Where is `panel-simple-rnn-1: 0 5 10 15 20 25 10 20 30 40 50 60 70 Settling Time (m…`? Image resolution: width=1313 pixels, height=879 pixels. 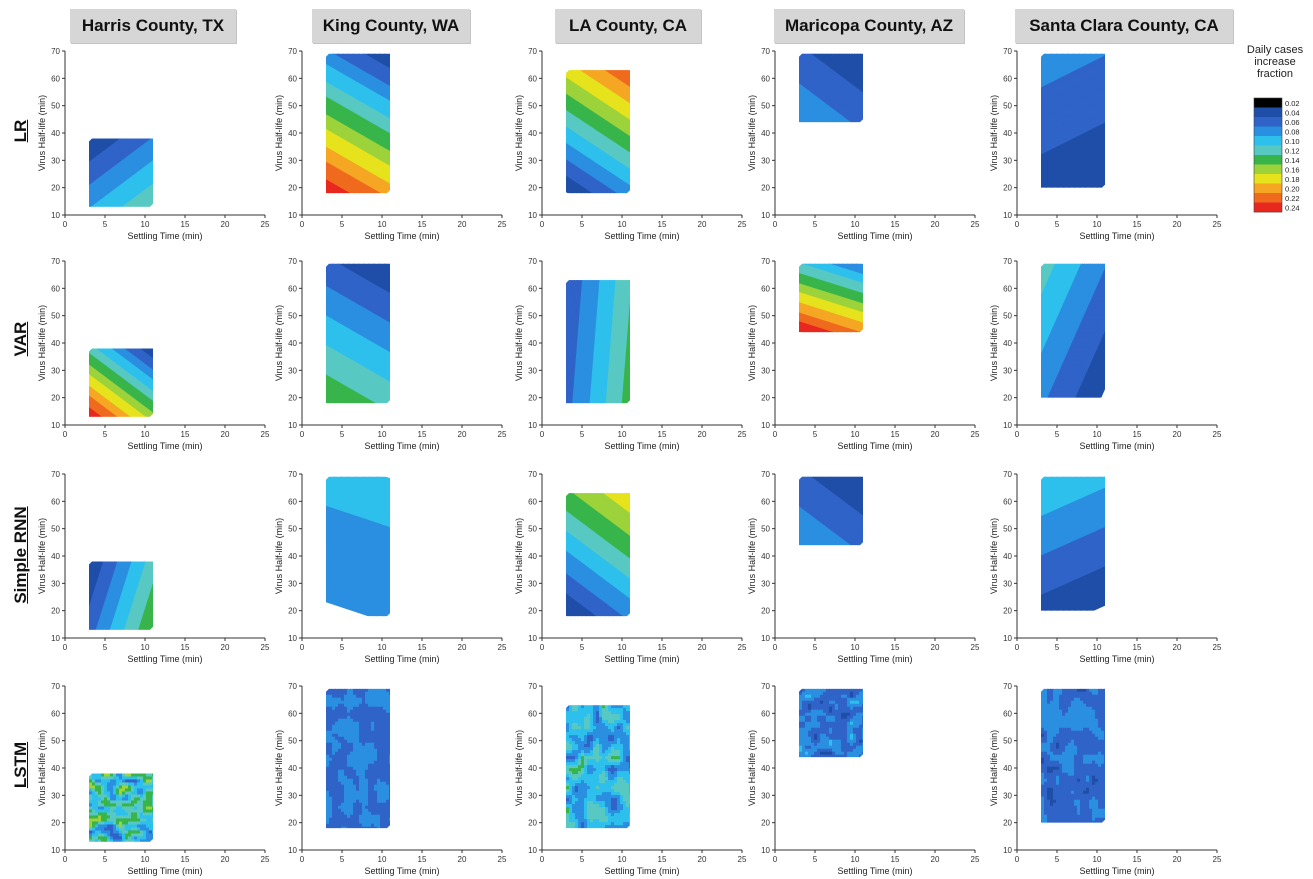
panel-simple-rnn-1: 0 5 10 15 20 25 10 20 30 40 50 60 70 Settling Time (m… is located at coordinates (390, 567).